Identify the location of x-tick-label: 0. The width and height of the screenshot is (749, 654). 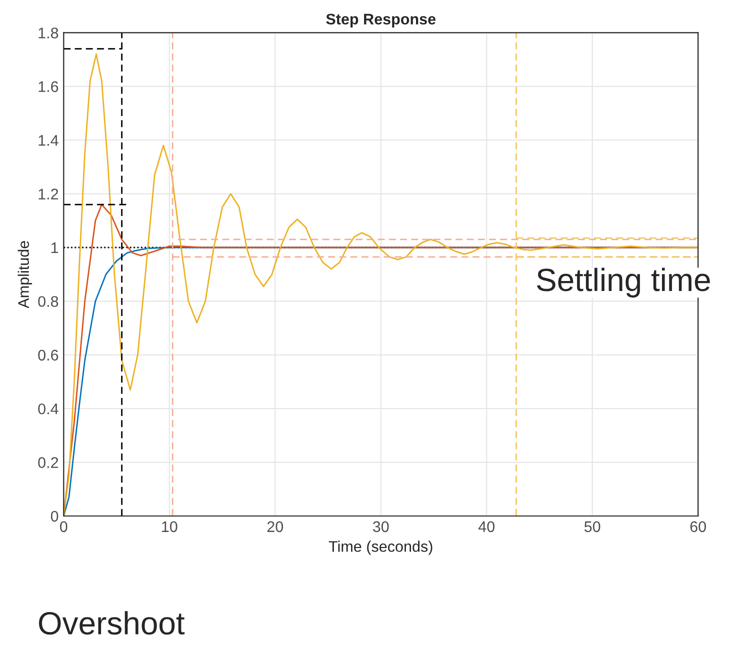
(64, 526).